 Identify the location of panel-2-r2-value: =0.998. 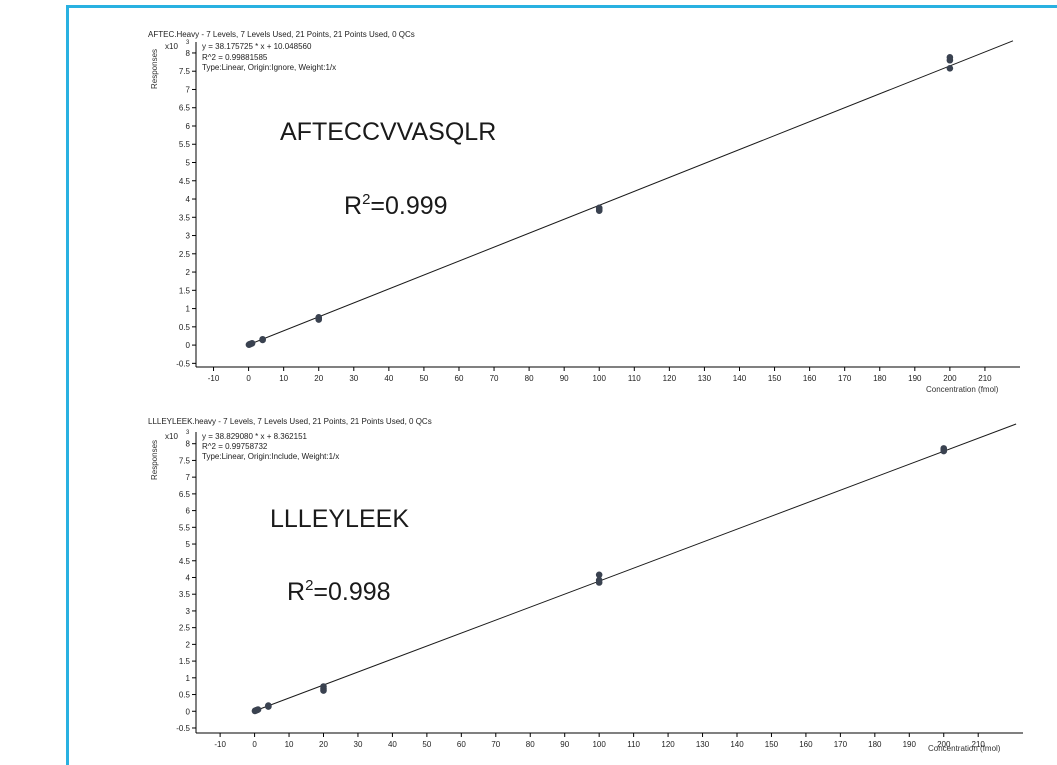
(351, 592).